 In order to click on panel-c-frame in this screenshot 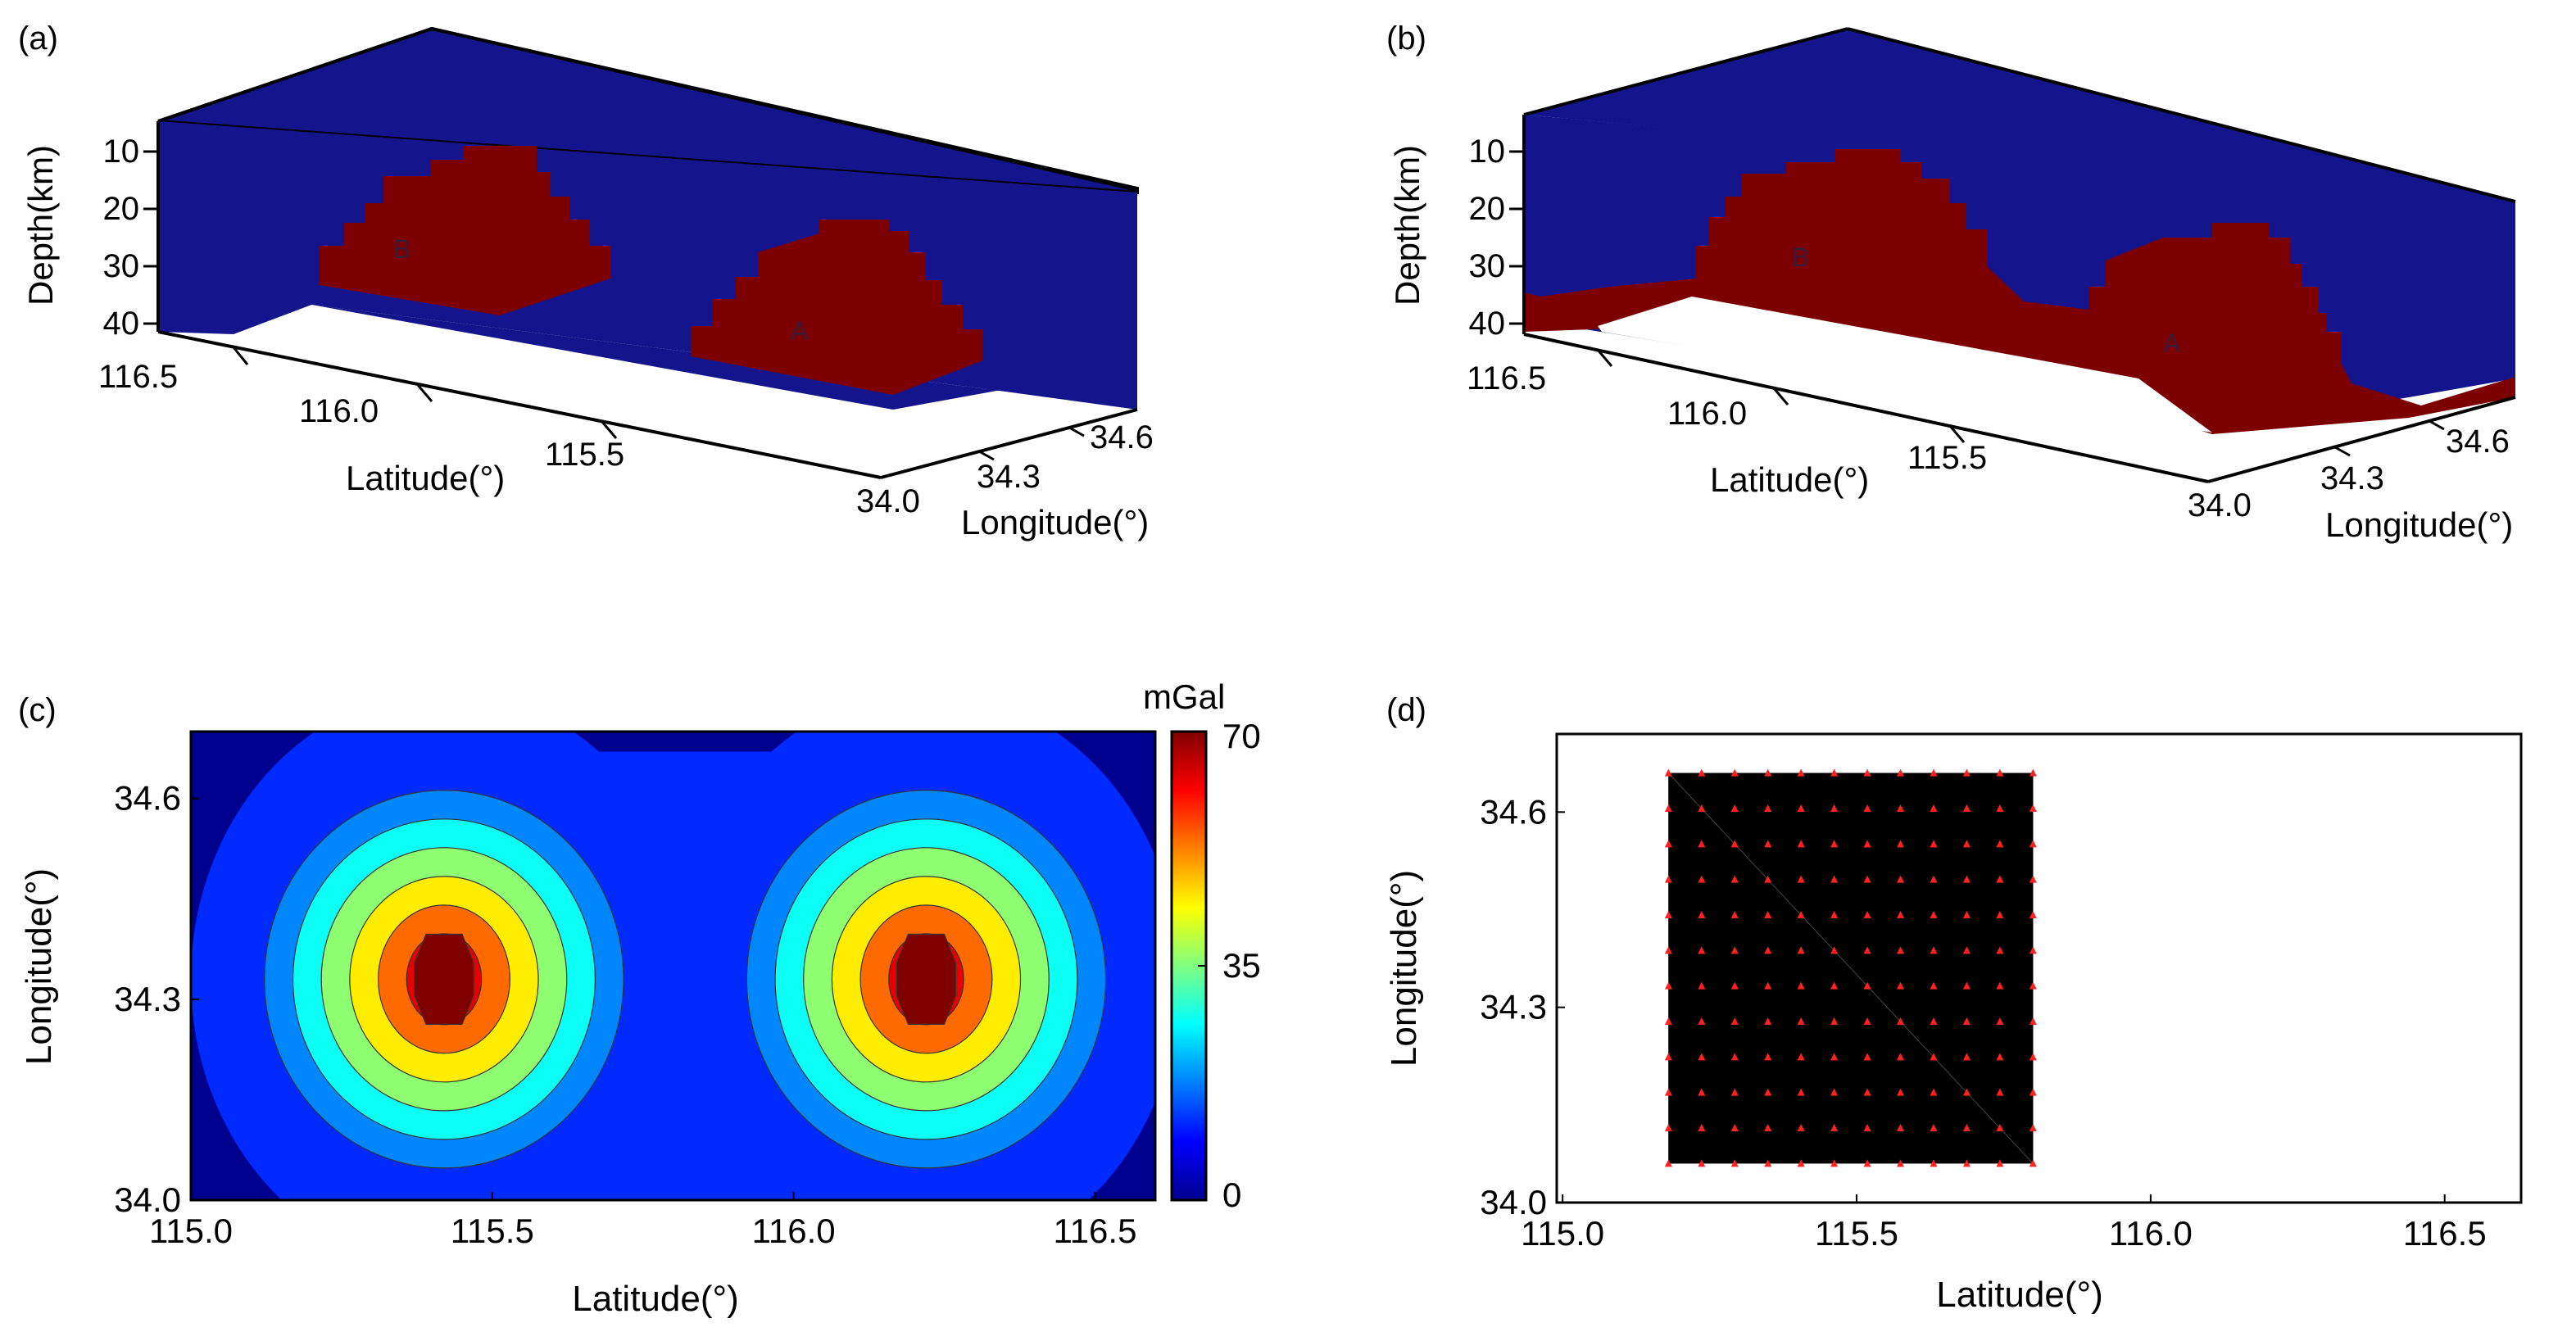, I will do `click(673, 966)`.